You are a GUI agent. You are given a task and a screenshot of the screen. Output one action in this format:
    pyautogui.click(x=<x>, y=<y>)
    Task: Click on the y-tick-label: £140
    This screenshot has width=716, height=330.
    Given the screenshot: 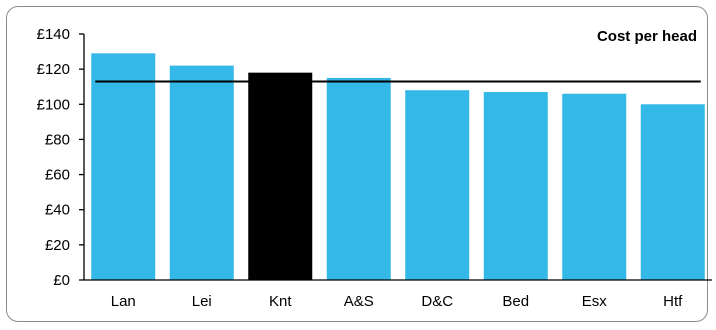 What is the action you would take?
    pyautogui.click(x=53, y=34)
    